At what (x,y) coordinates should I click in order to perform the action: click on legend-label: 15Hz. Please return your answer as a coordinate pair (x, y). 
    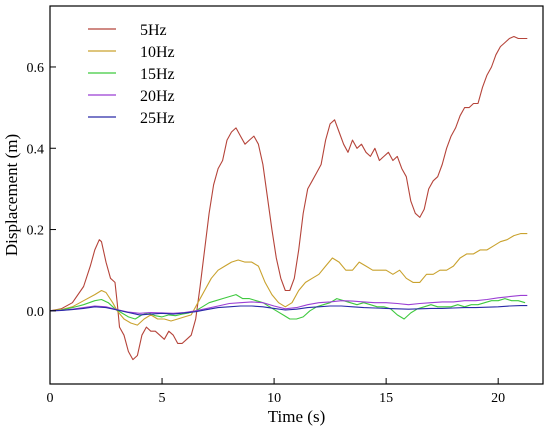
    Looking at the image, I should click on (157, 74).